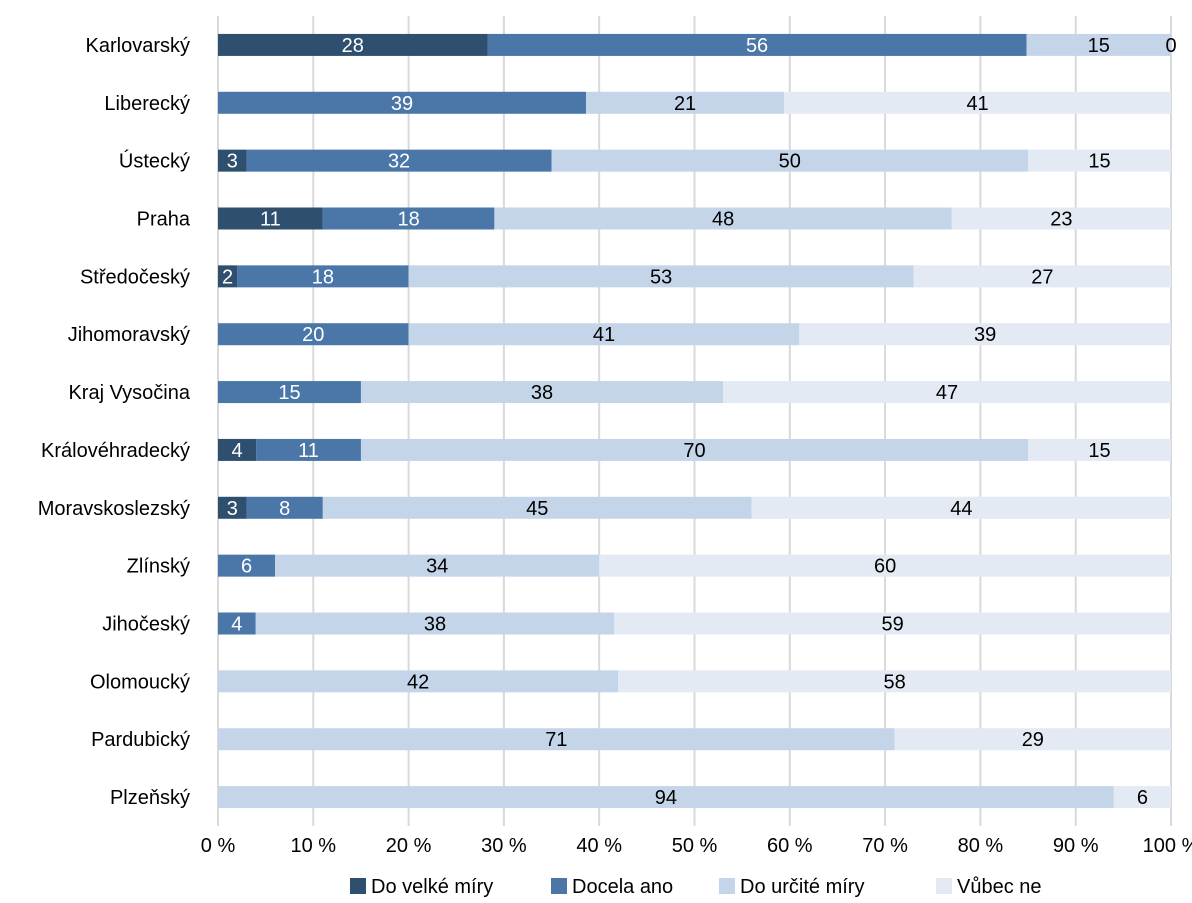 This screenshot has height=903, width=1192. I want to click on data-label: 50, so click(790, 162).